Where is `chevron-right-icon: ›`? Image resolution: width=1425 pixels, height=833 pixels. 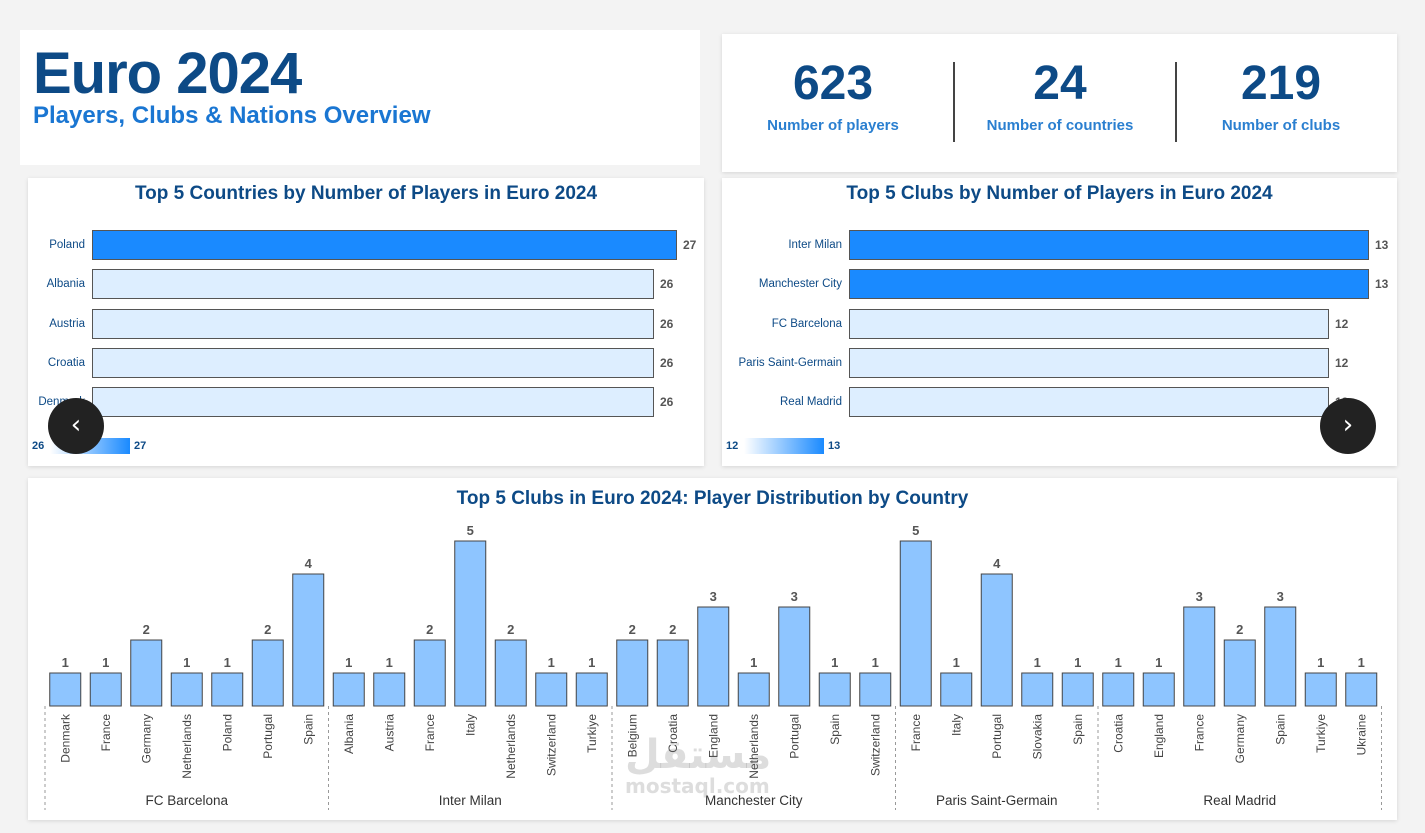 chevron-right-icon: › is located at coordinates (1348, 426).